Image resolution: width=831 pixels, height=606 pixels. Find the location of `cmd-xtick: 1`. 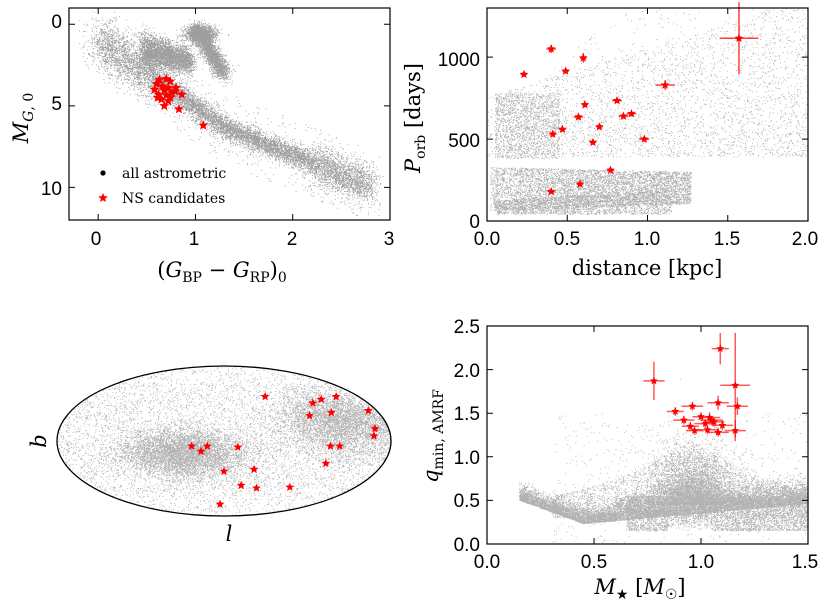

cmd-xtick: 1 is located at coordinates (194, 239).